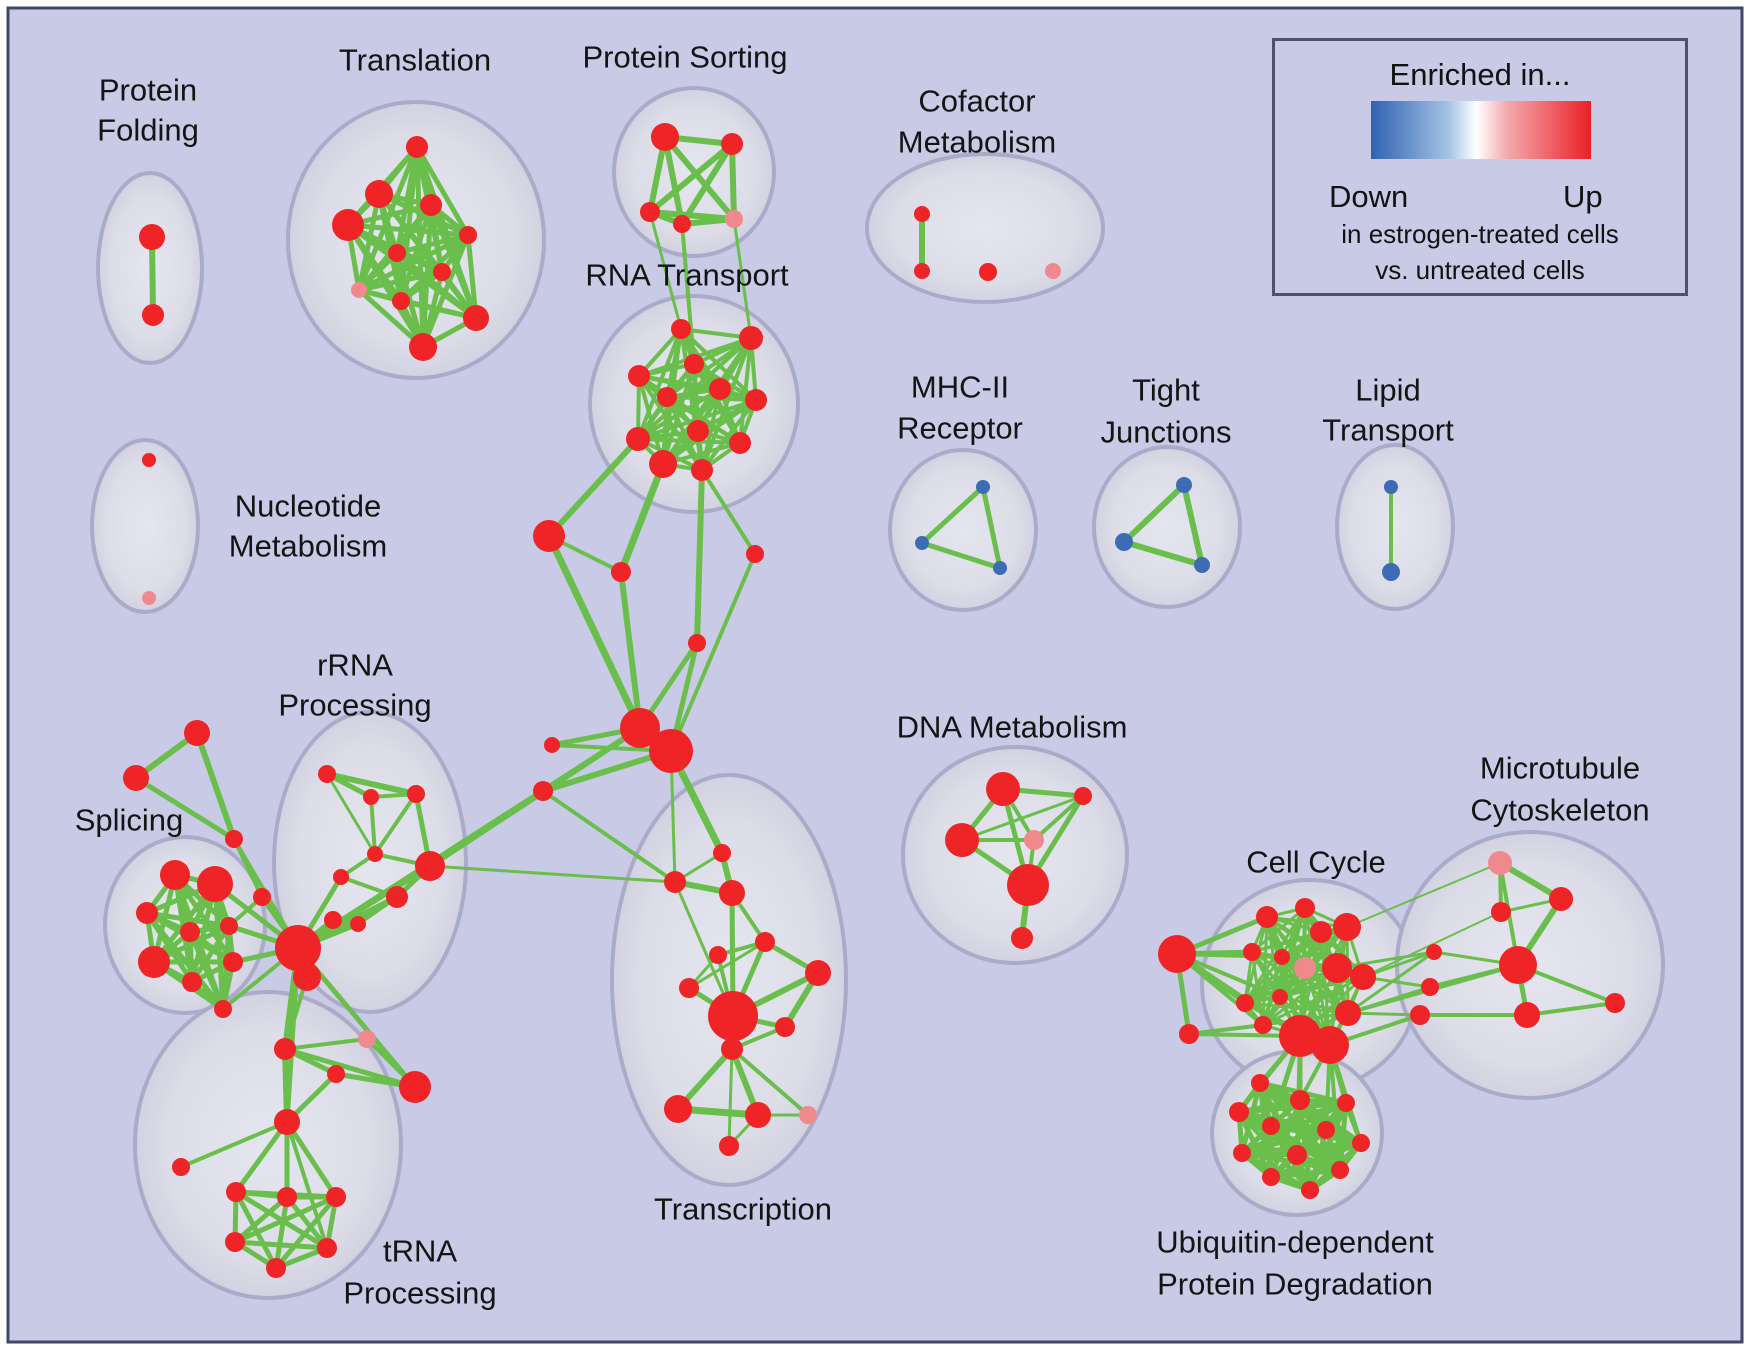 The height and width of the screenshot is (1360, 1750). What do you see at coordinates (1326, 1130) in the screenshot?
I see `node-u6` at bounding box center [1326, 1130].